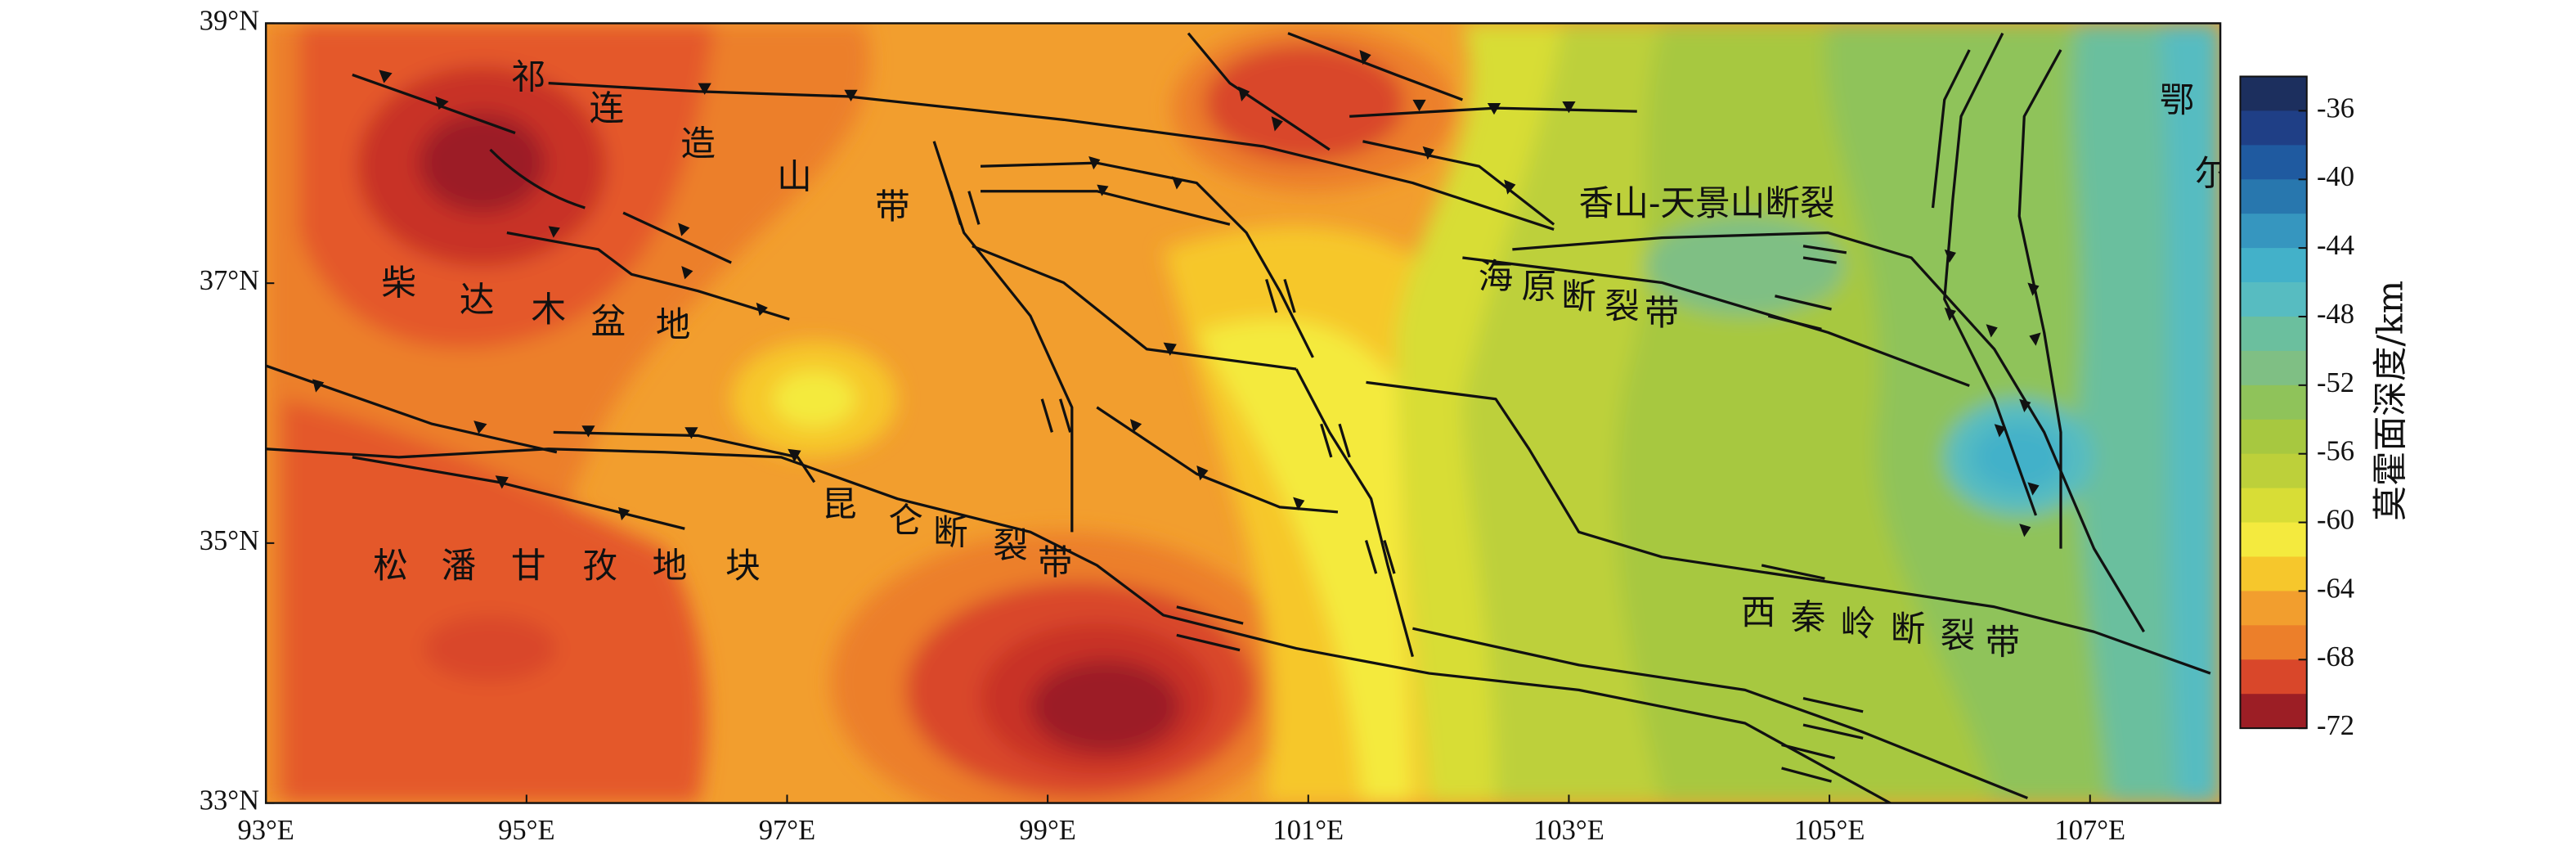 This screenshot has width=2576, height=859. What do you see at coordinates (2335, 108) in the screenshot?
I see `colorbar-tick-label: -36` at bounding box center [2335, 108].